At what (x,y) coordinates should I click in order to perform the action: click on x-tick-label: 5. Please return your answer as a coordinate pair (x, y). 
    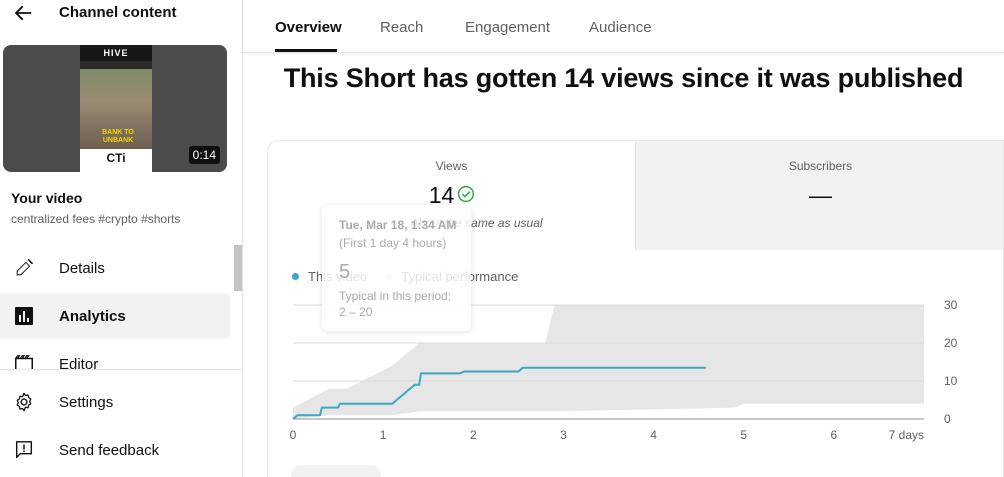
    Looking at the image, I should click on (743, 435).